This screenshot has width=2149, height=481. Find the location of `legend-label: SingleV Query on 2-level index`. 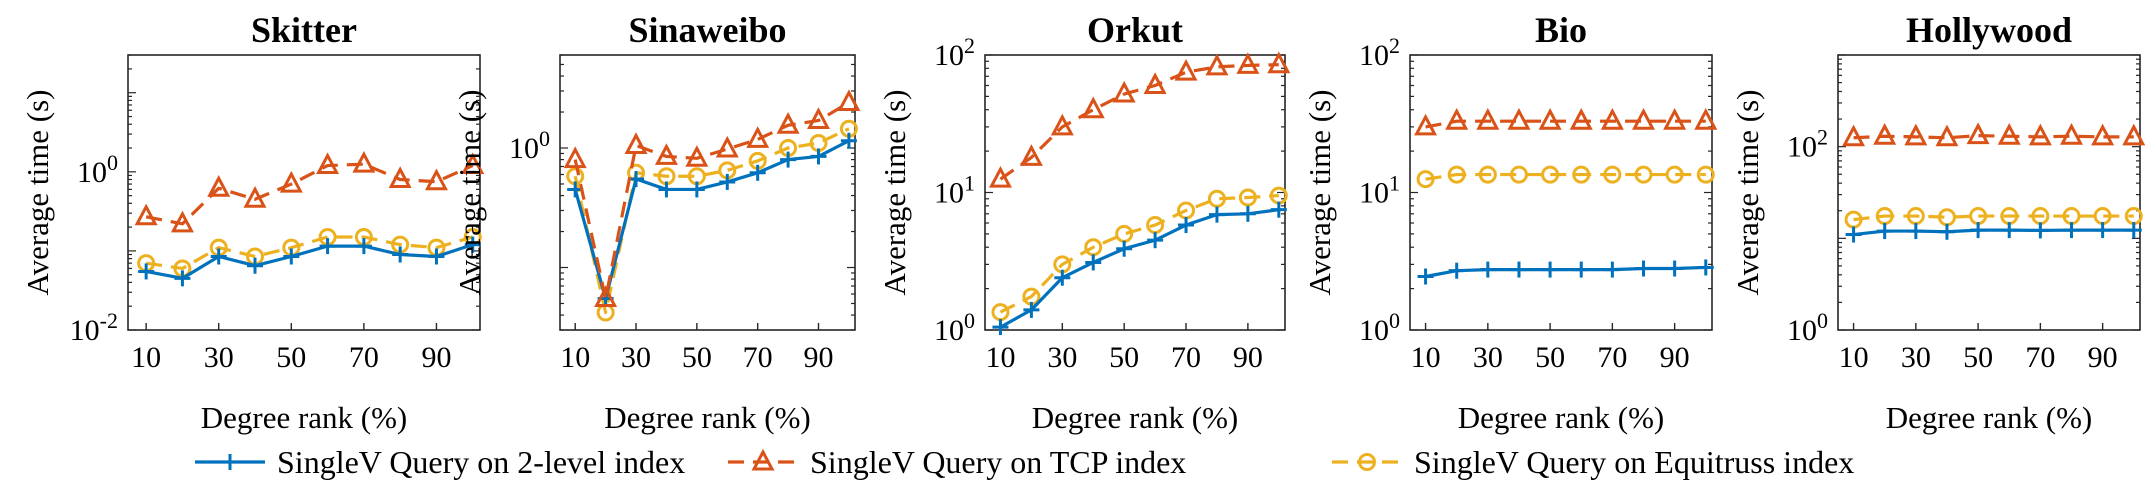

legend-label: SingleV Query on 2-level index is located at coordinates (481, 462).